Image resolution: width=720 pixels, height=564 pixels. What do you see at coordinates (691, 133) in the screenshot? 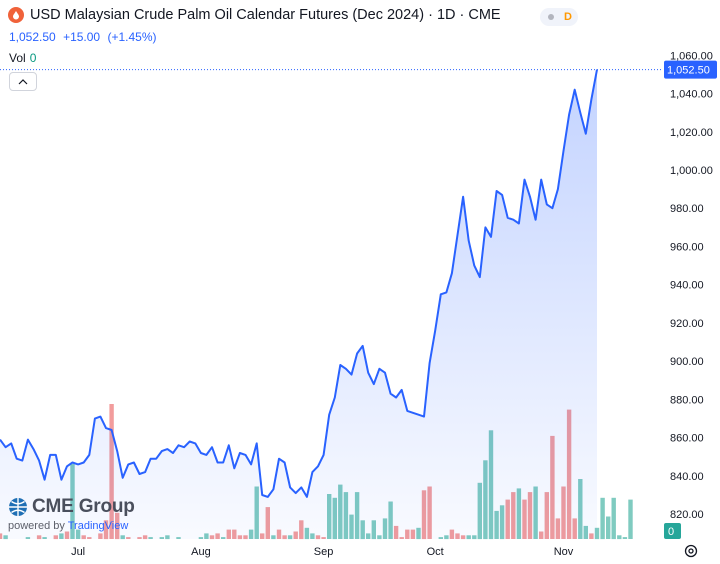
I see `price-tick-label: 1,020.00` at bounding box center [691, 133].